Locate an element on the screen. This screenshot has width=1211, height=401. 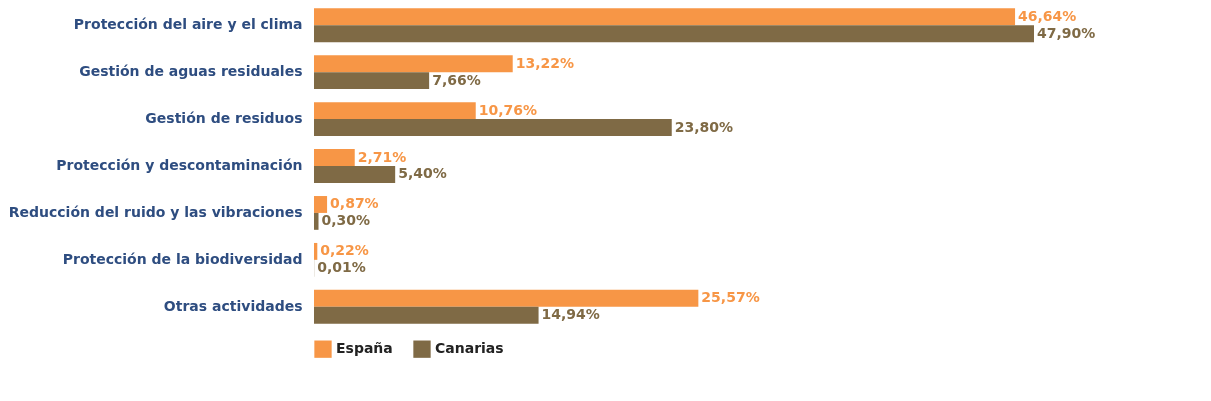
data-label: 7,66% is located at coordinates (456, 79).